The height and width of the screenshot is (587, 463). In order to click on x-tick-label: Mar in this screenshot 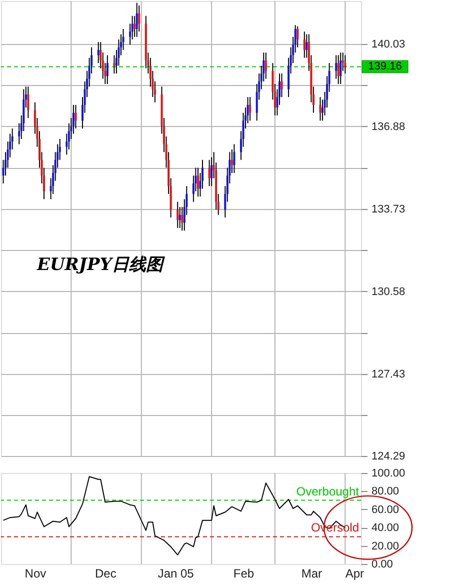, I will do `click(311, 573)`.